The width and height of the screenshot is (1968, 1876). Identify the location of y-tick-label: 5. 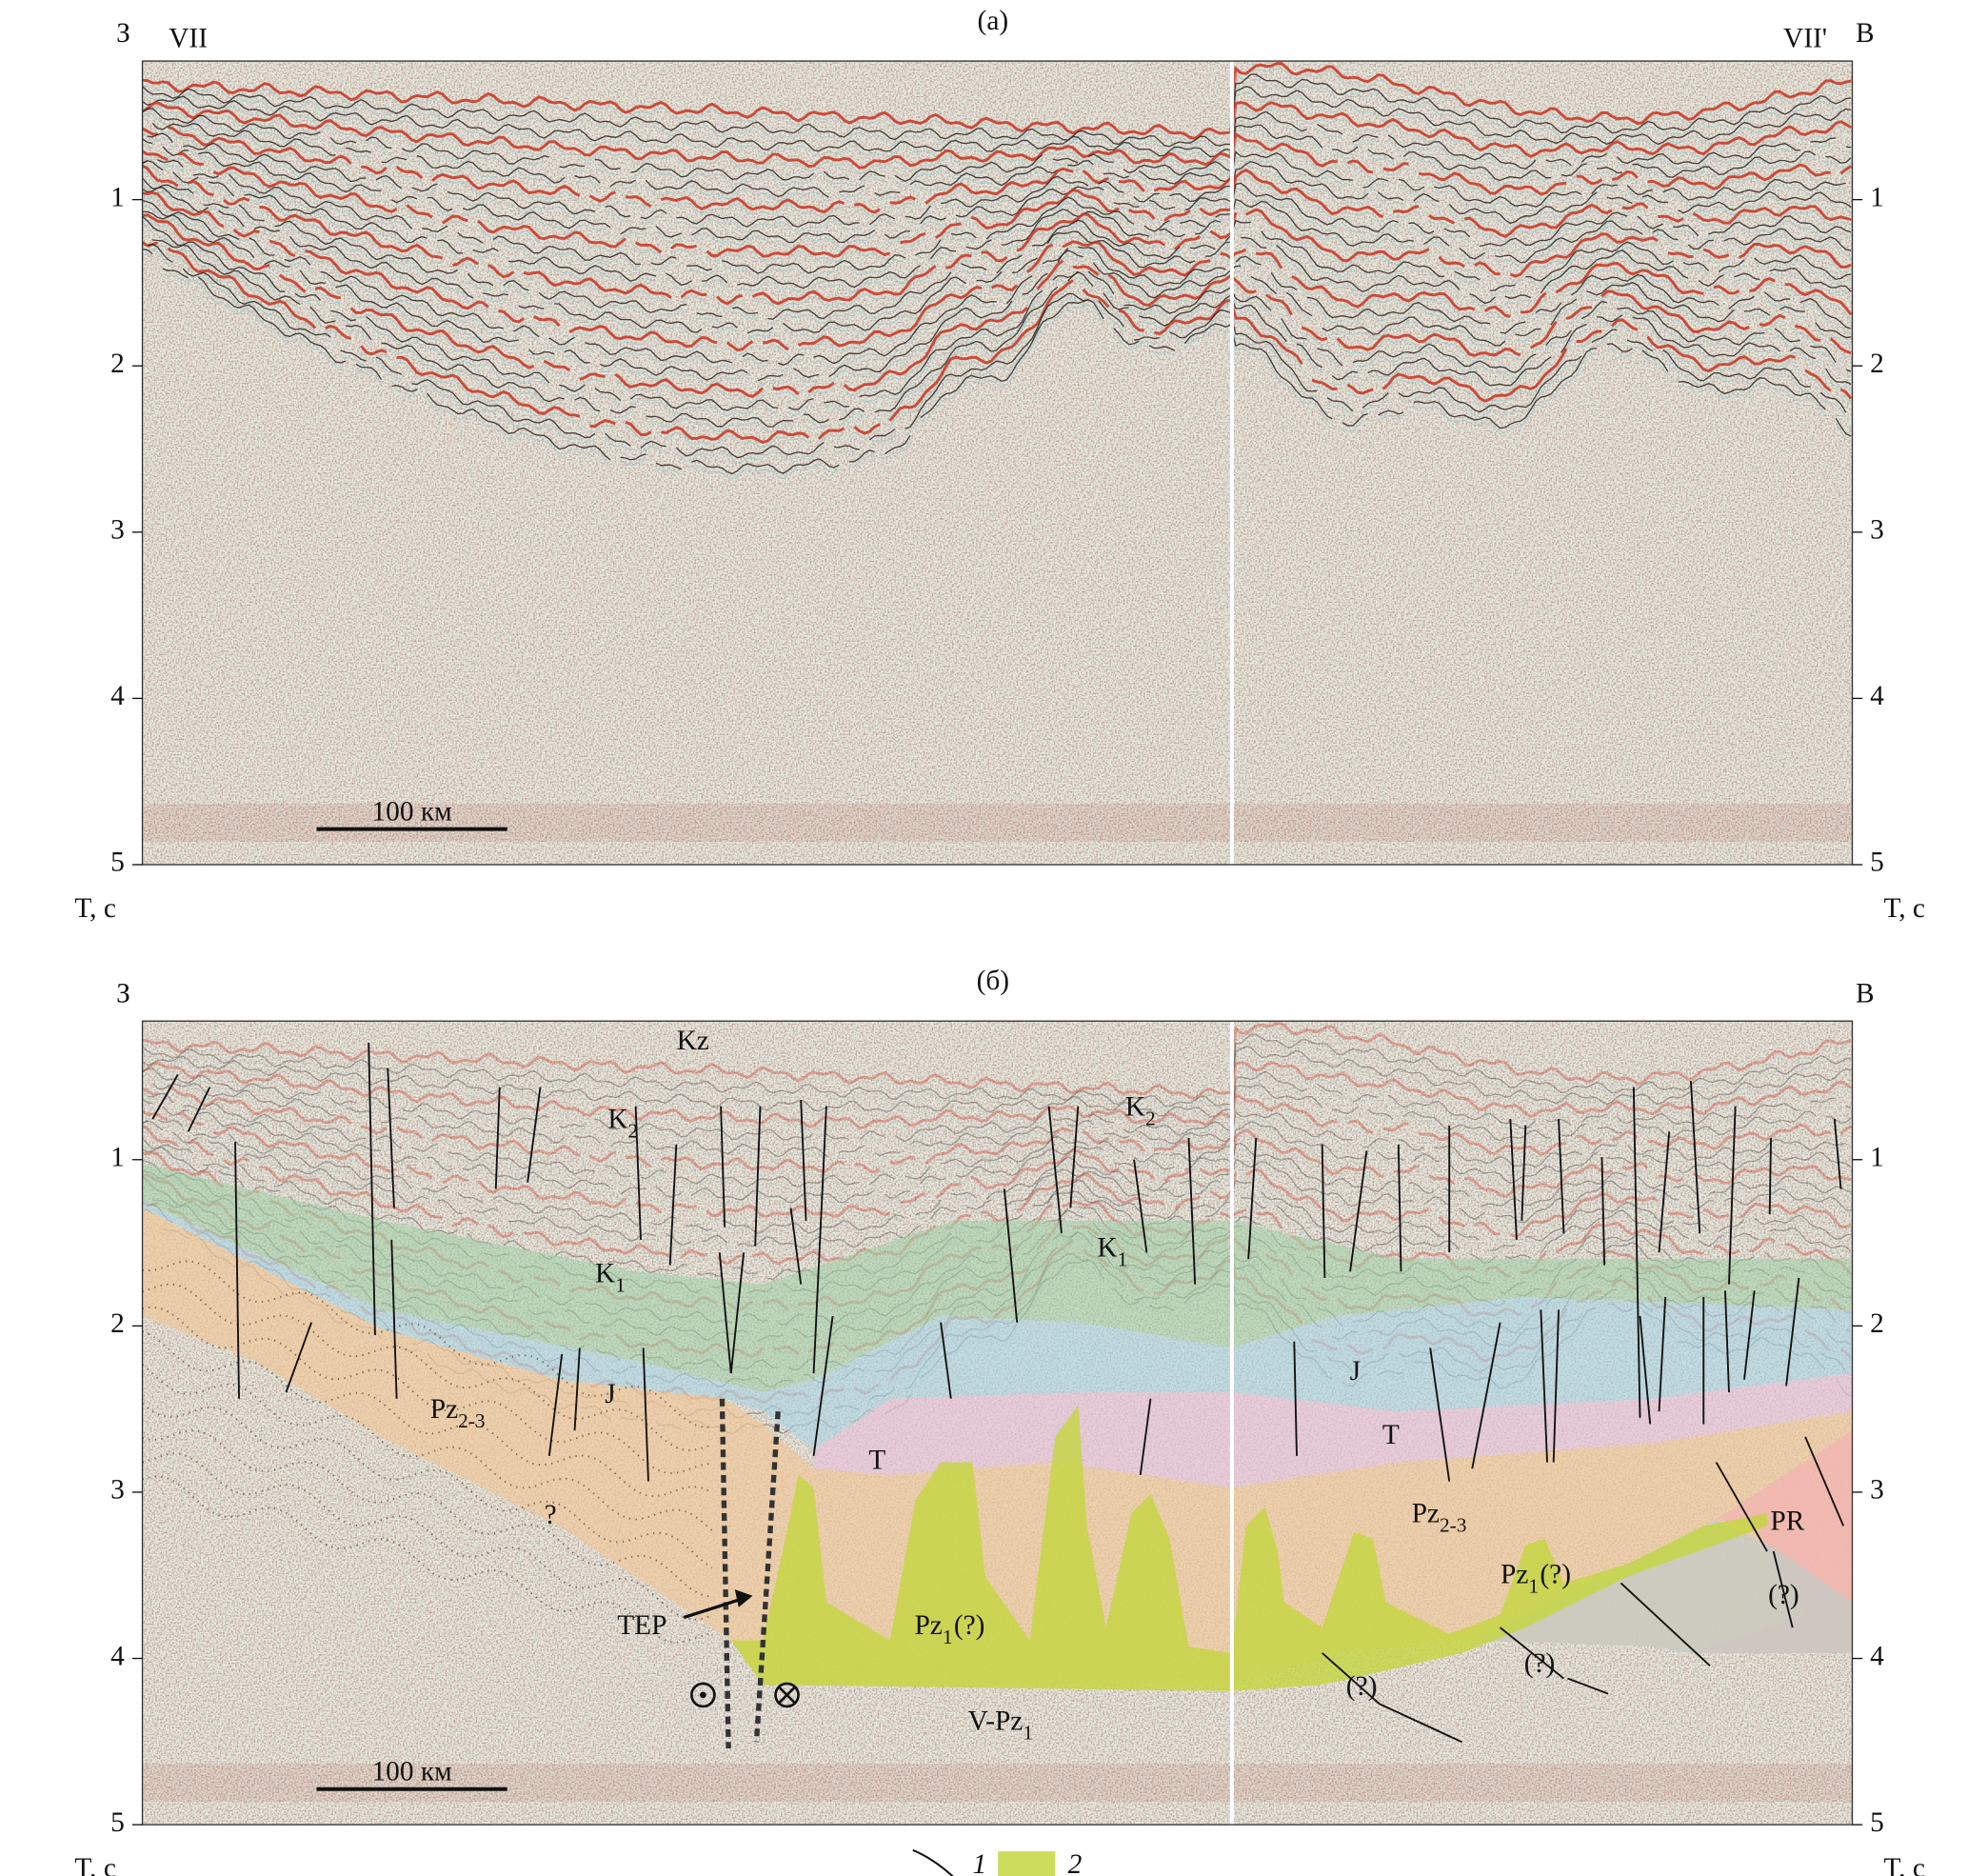
(117, 863).